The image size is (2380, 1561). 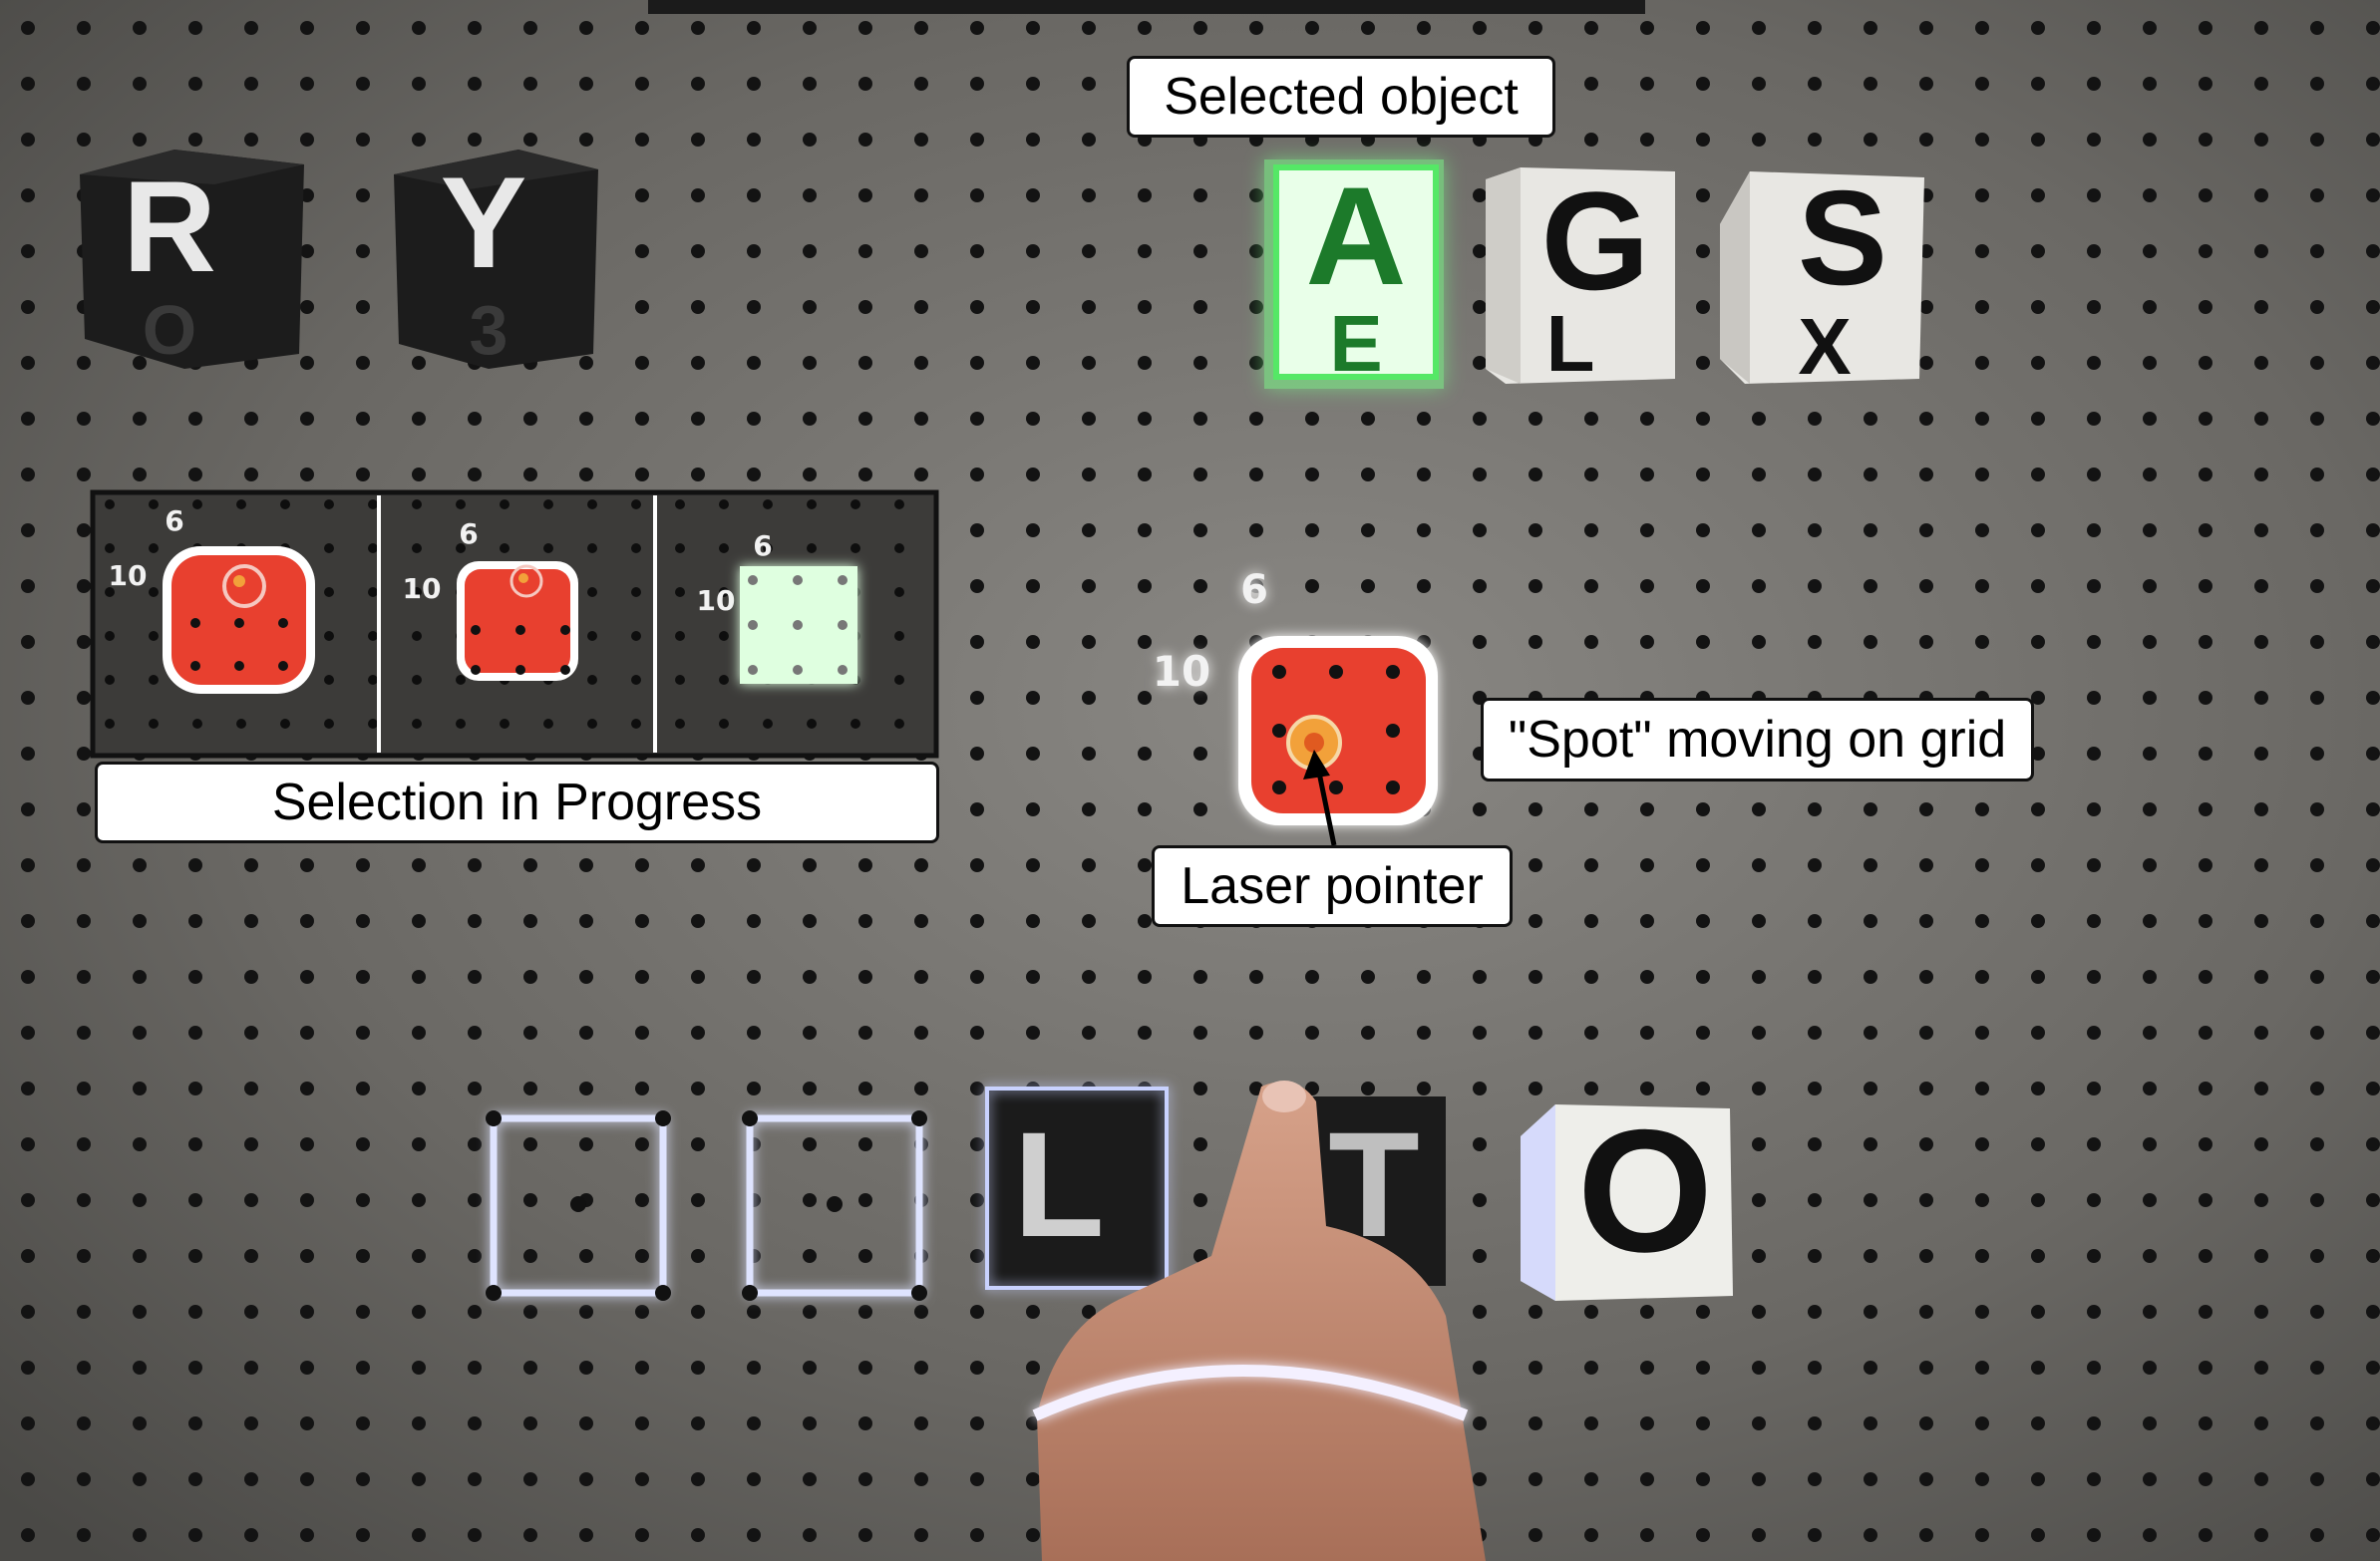 I want to click on inset-panel-3-y: 10, so click(x=716, y=600).